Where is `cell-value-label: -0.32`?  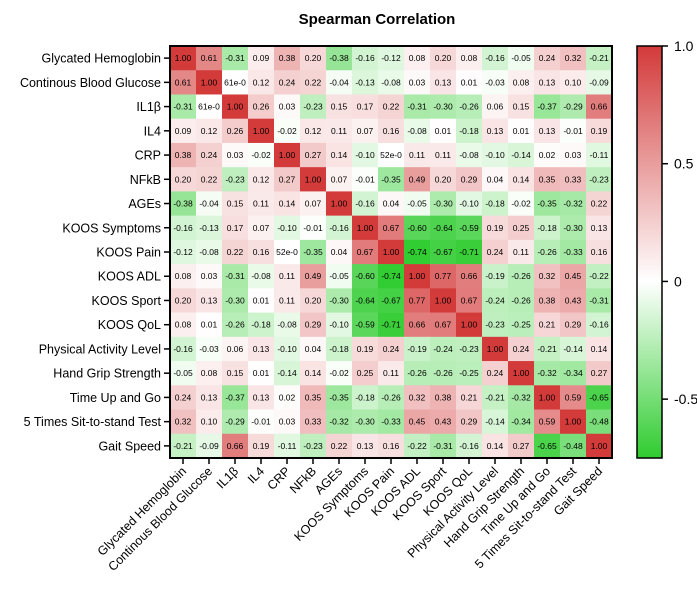
cell-value-label: -0.32 is located at coordinates (521, 397).